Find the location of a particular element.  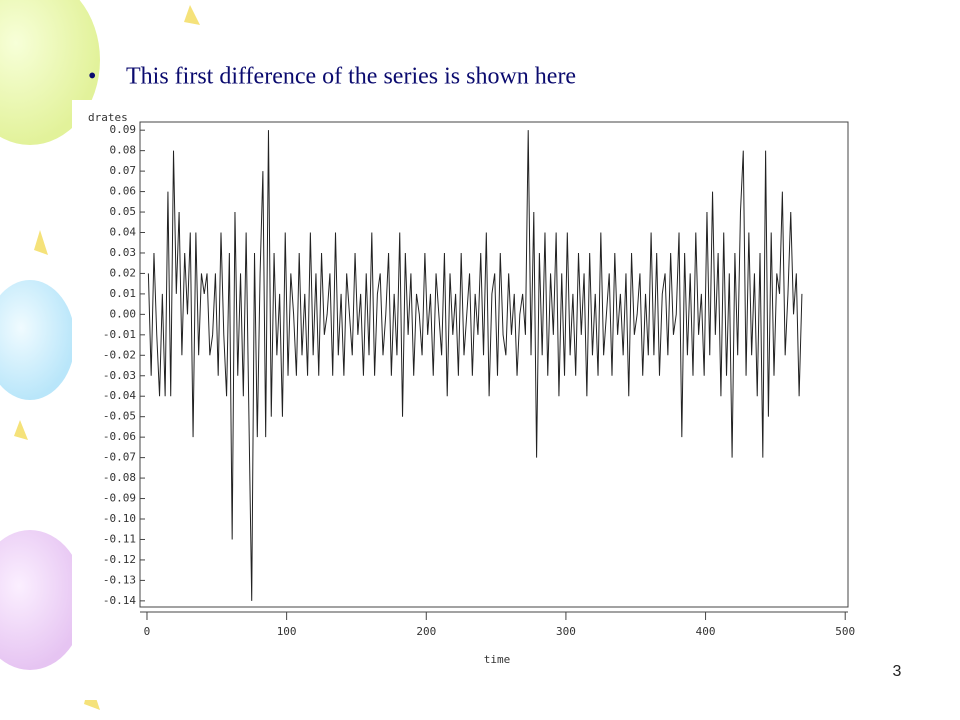

y-tick-label: -0.10 is located at coordinates (119, 518).